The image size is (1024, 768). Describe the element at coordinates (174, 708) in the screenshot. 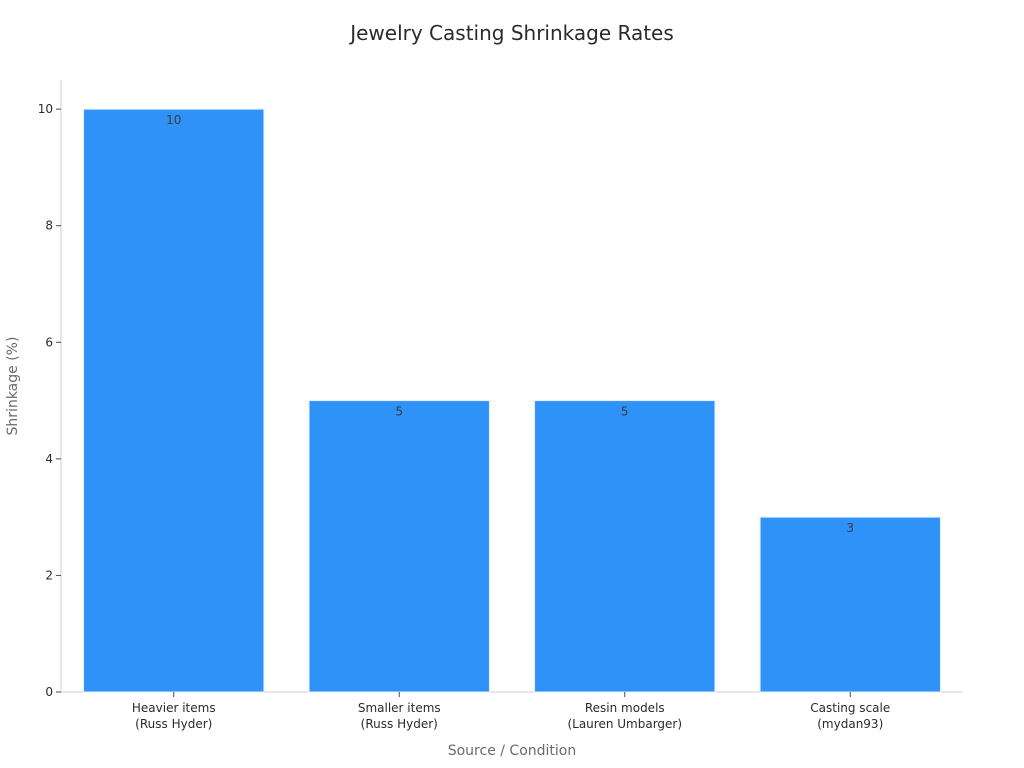

I see `x-tick-label: Heavier items` at that location.